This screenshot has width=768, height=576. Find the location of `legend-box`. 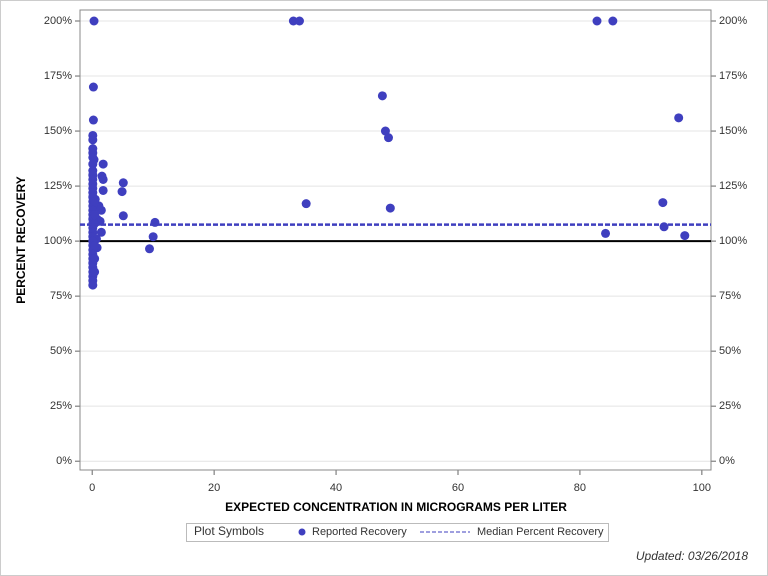

legend-box is located at coordinates (397, 532).